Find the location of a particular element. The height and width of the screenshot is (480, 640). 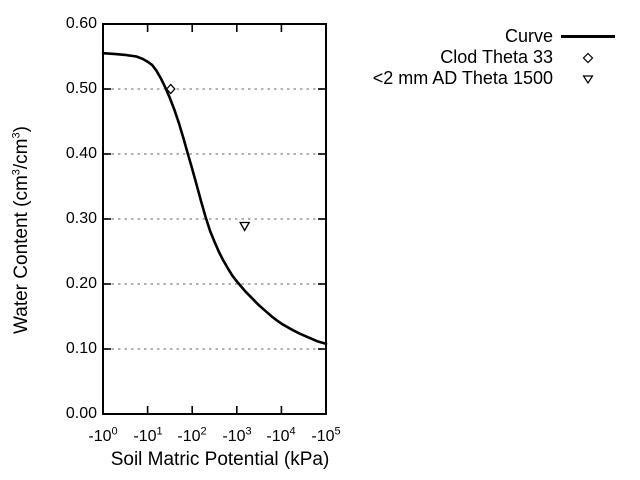

legend-row-ad-theta-1500: <2 mm AD Theta 1500 is located at coordinates (471, 78).